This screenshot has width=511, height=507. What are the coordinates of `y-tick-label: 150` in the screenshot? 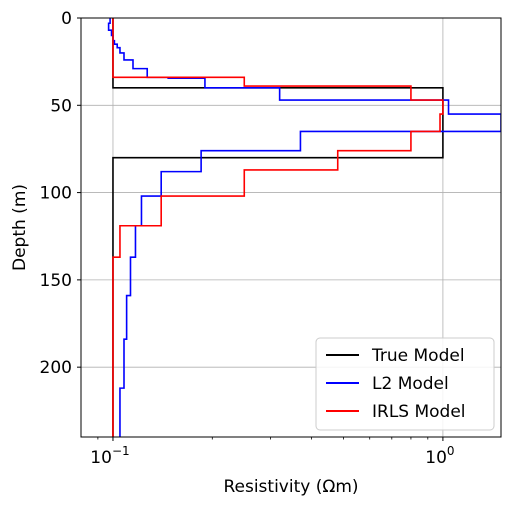 It's located at (56, 281).